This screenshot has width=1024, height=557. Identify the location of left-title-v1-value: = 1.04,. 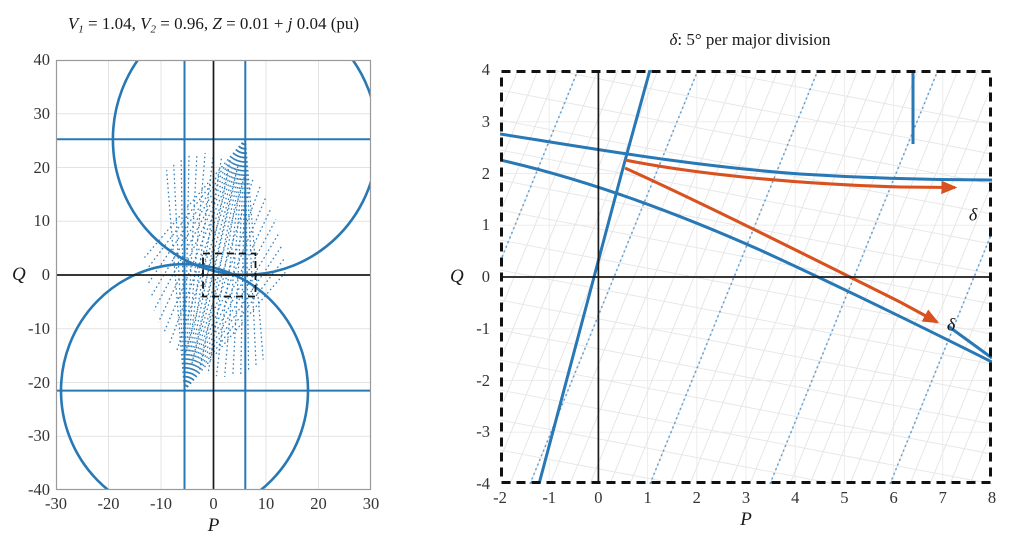
(112, 23).